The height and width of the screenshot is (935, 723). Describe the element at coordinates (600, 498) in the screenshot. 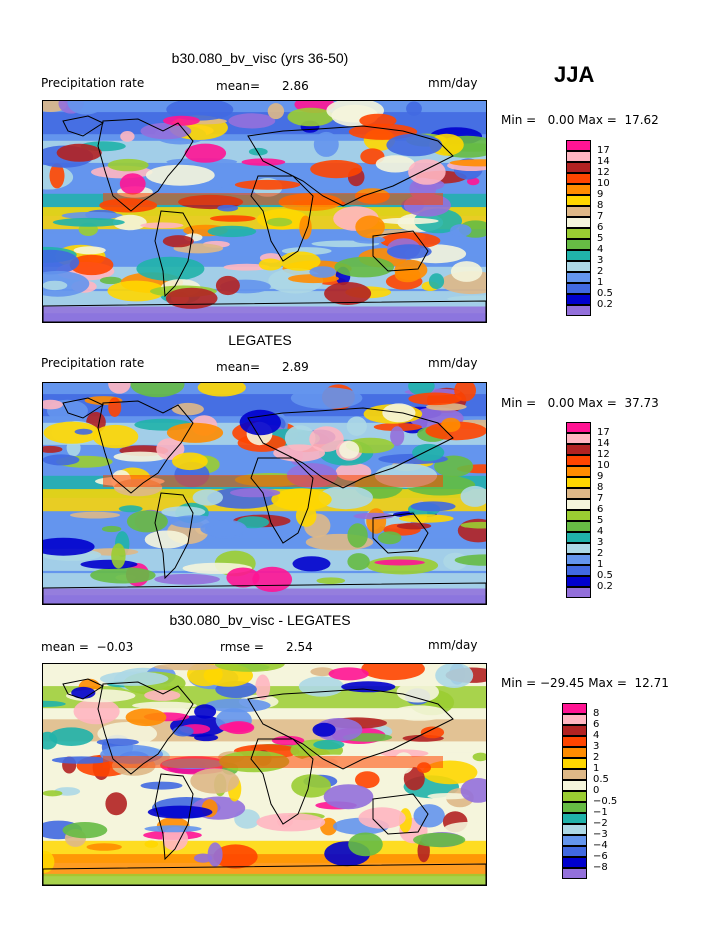

I see `legend-label: 7` at that location.